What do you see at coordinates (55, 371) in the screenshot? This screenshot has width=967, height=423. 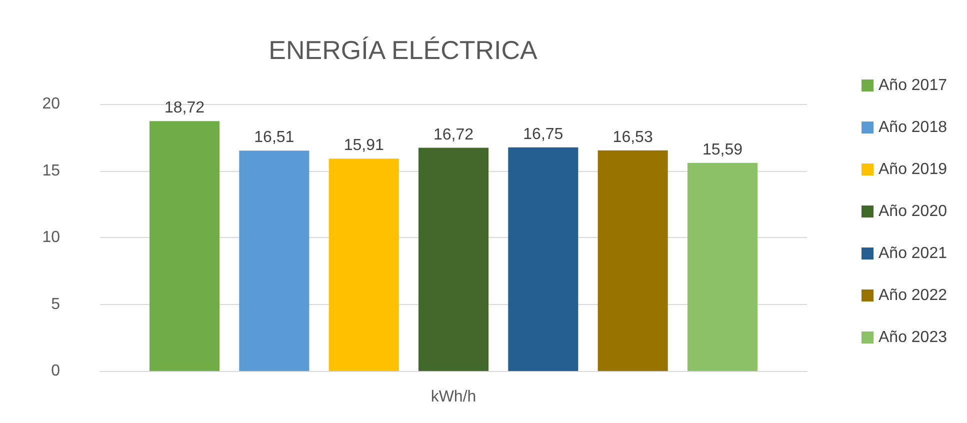 I see `y-tick-label: 0` at bounding box center [55, 371].